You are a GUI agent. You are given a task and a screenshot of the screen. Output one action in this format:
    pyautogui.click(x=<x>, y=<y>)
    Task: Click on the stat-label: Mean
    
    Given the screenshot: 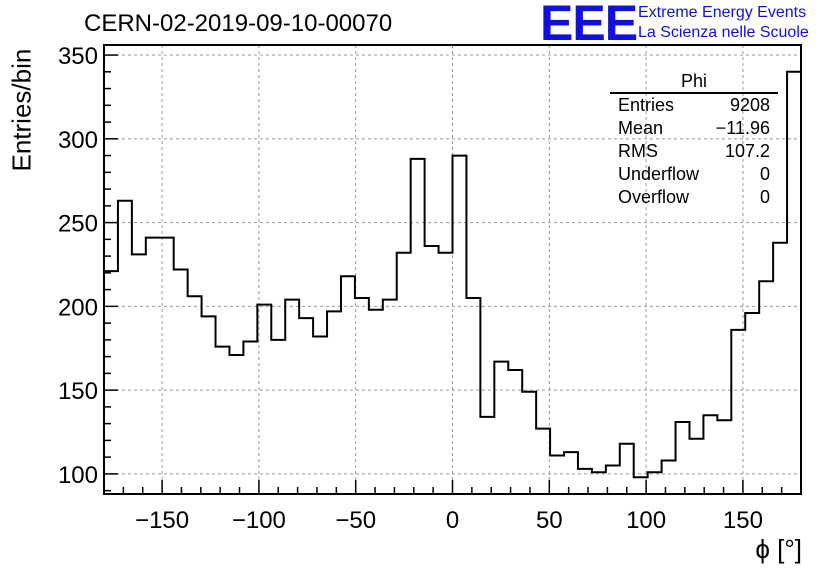 What is the action you would take?
    pyautogui.click(x=641, y=128)
    